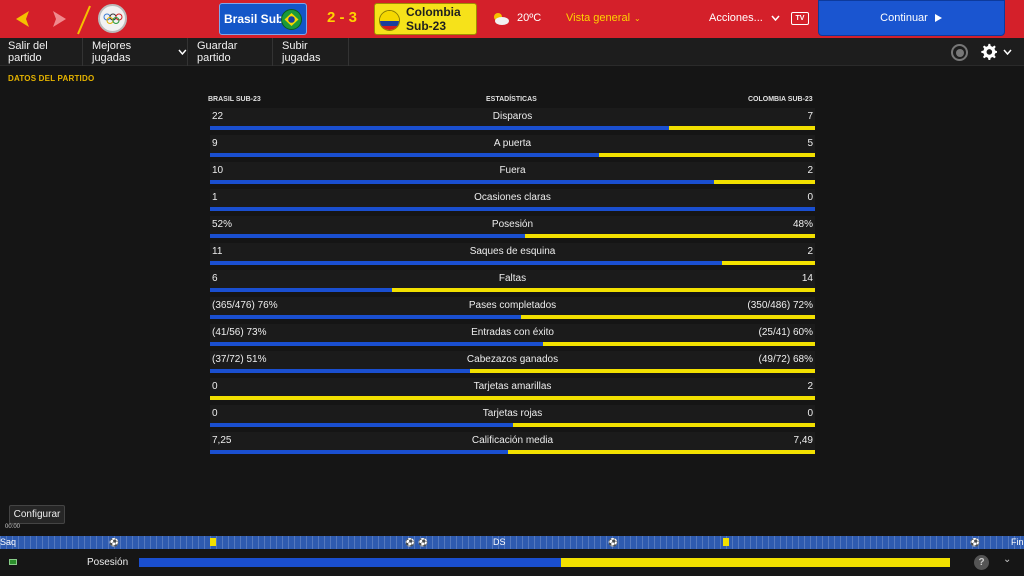  What do you see at coordinates (803, 440) in the screenshot?
I see `stat-away-value: 7,49` at bounding box center [803, 440].